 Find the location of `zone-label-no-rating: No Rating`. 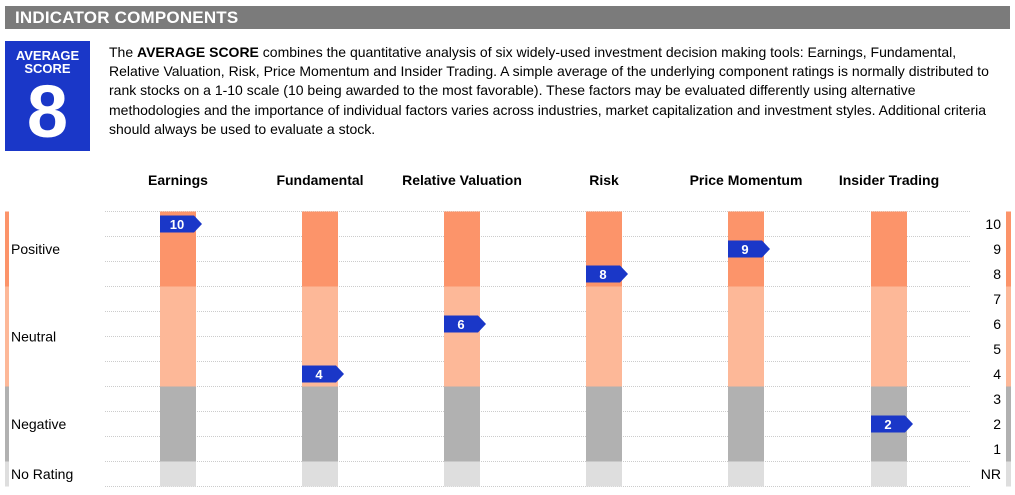

zone-label-no-rating: No Rating is located at coordinates (42, 474).